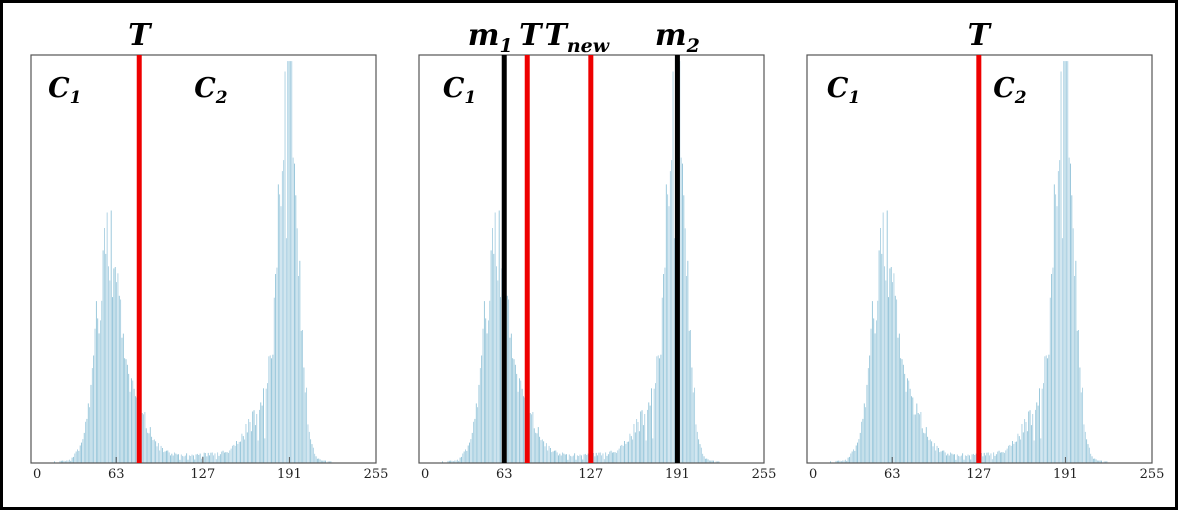  I want to click on threshold-label-m2: m2, so click(677, 37).